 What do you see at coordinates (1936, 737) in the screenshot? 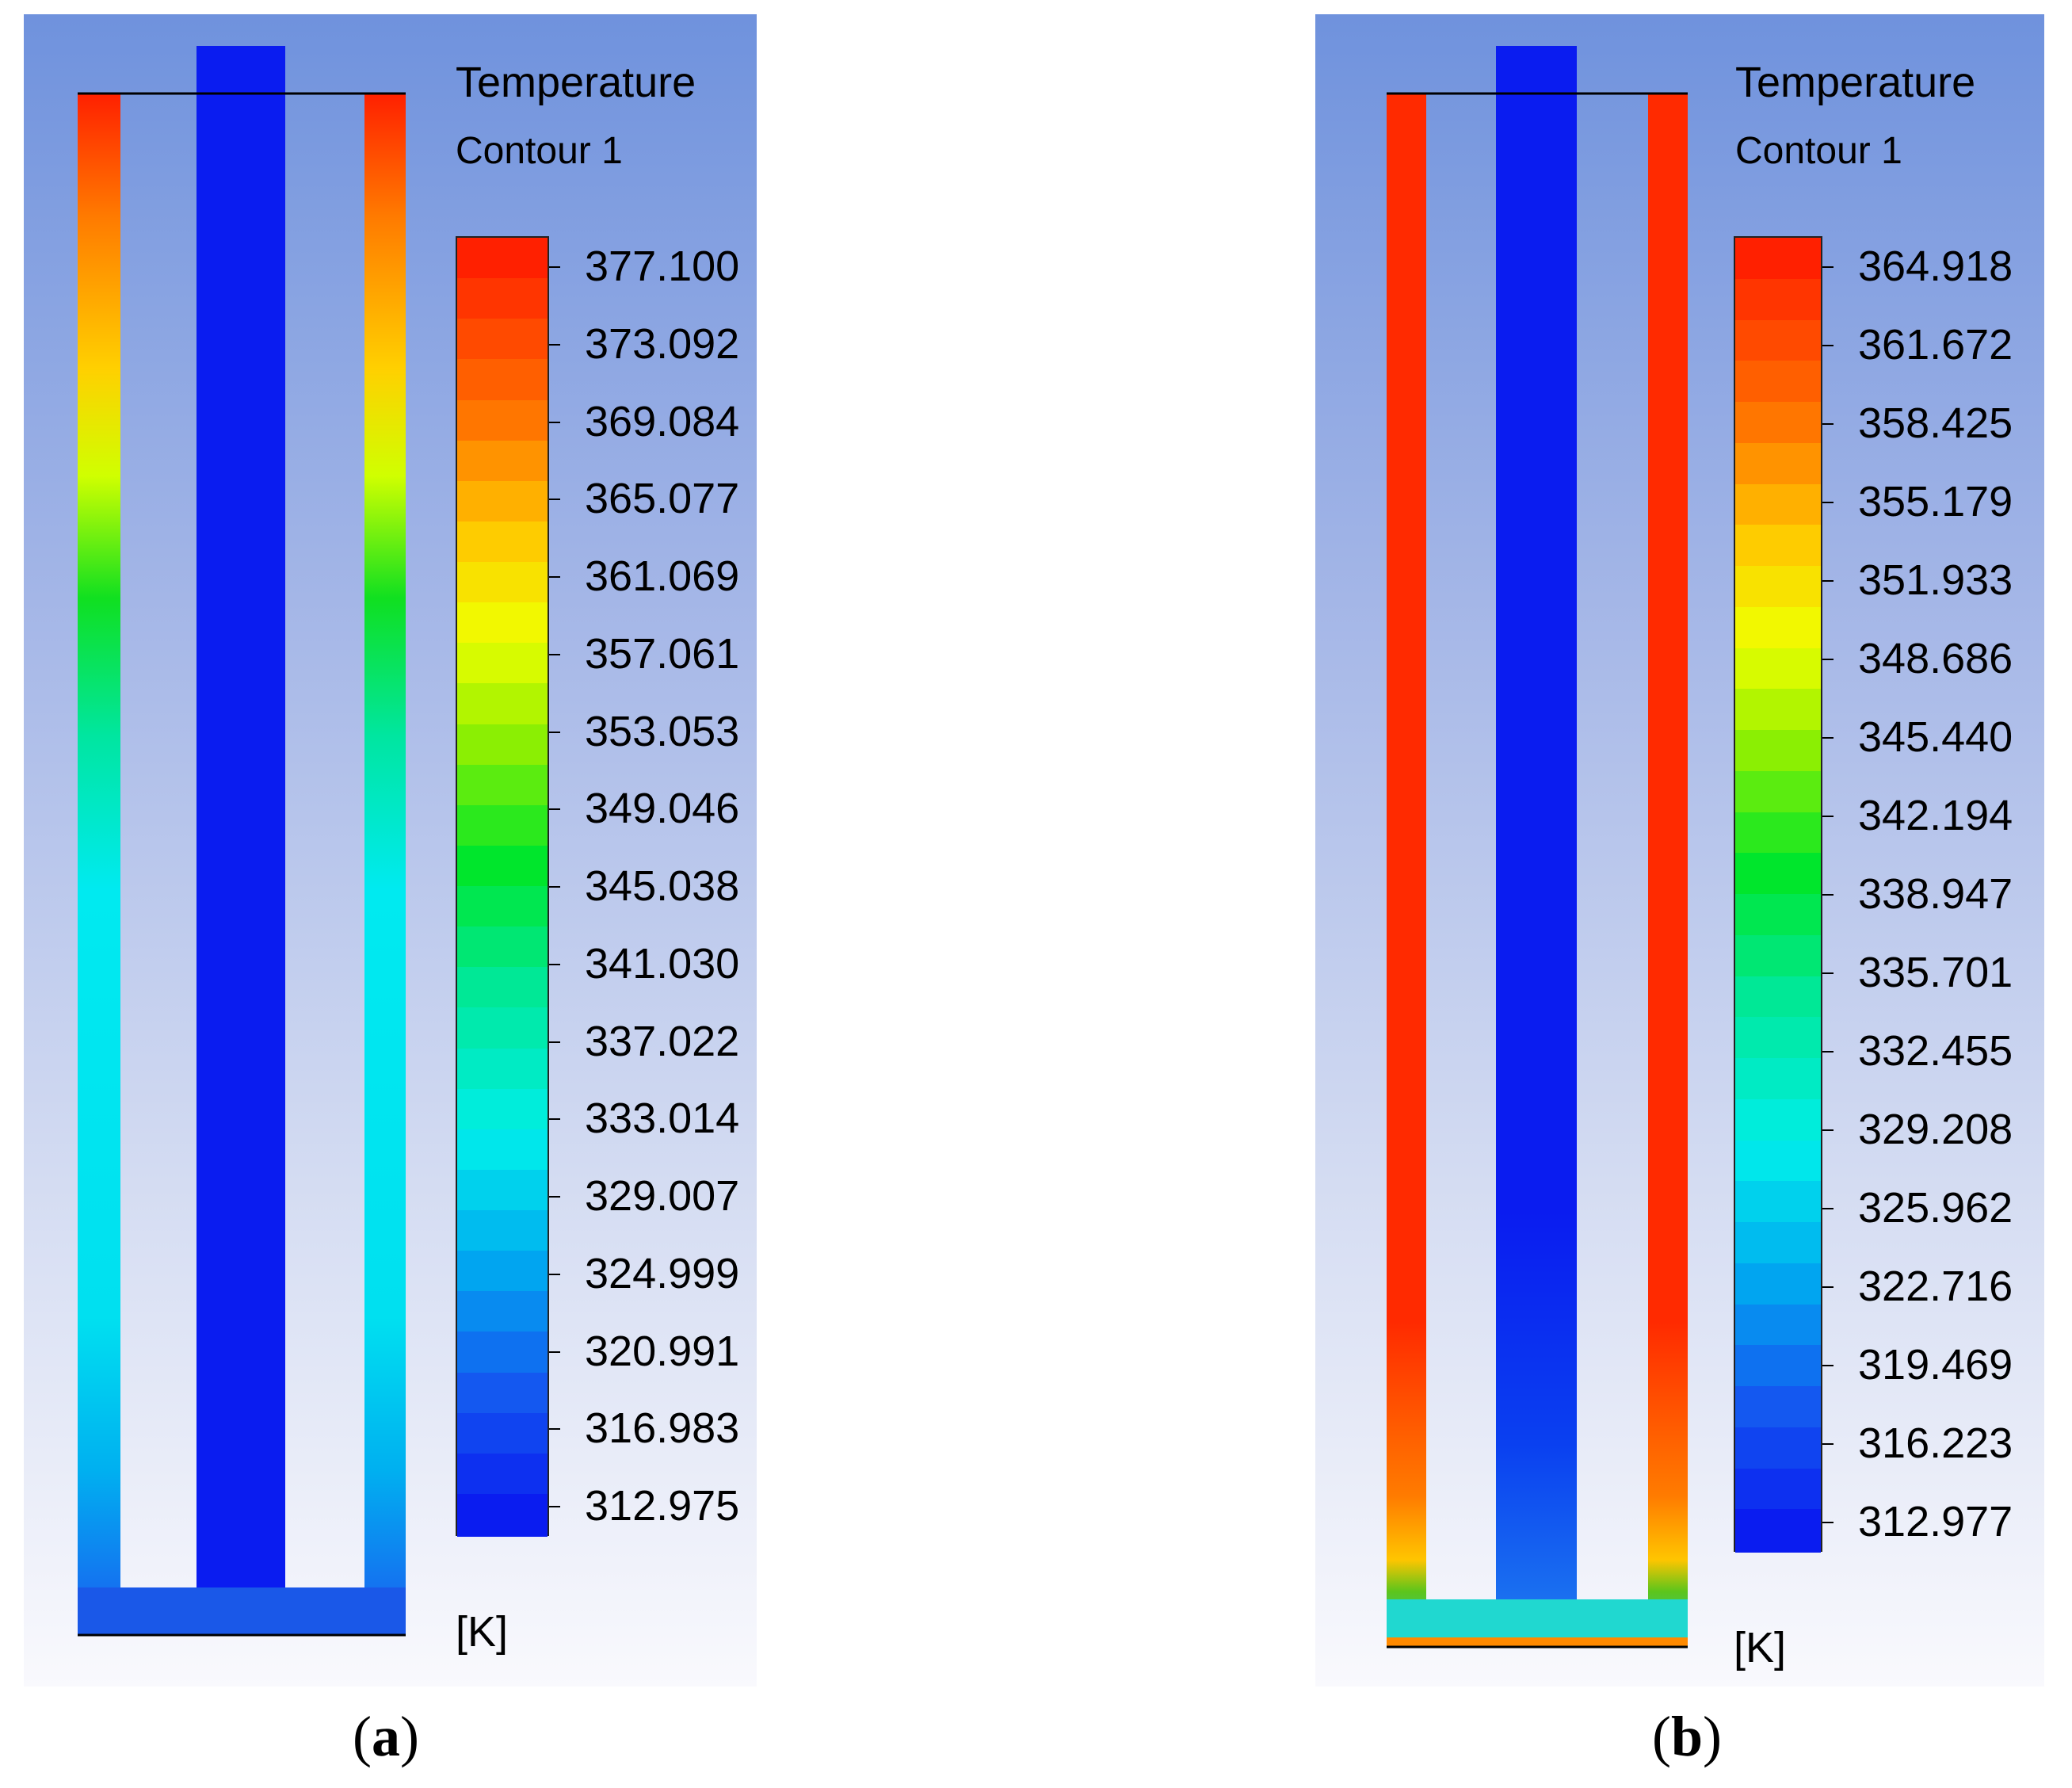
I see `colorbar-tick-label: 345.440` at bounding box center [1936, 737].